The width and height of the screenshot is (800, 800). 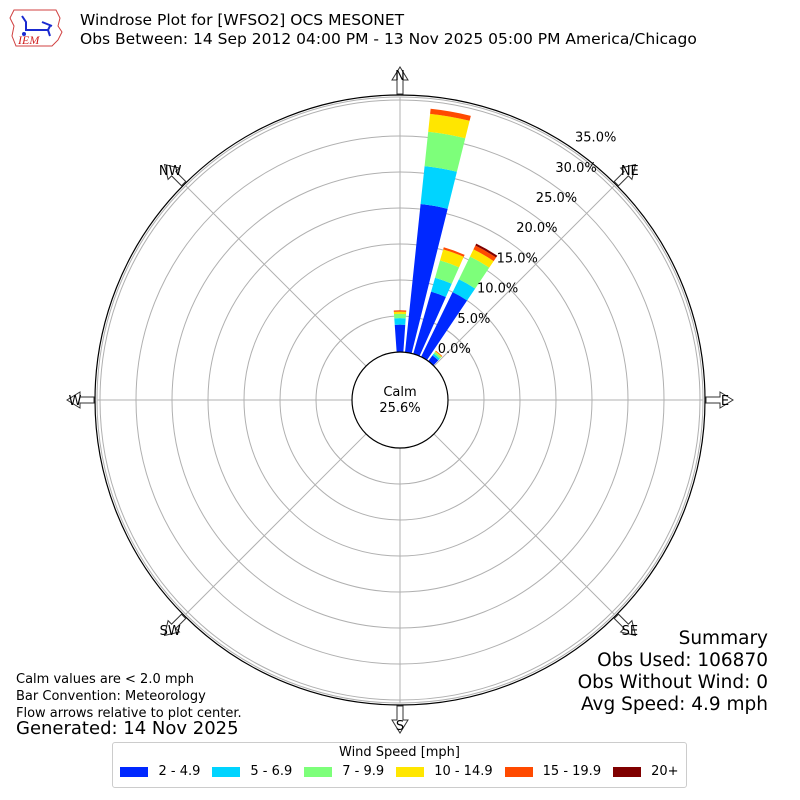 I want to click on legend-item: 10 - 14.9, so click(x=444, y=771).